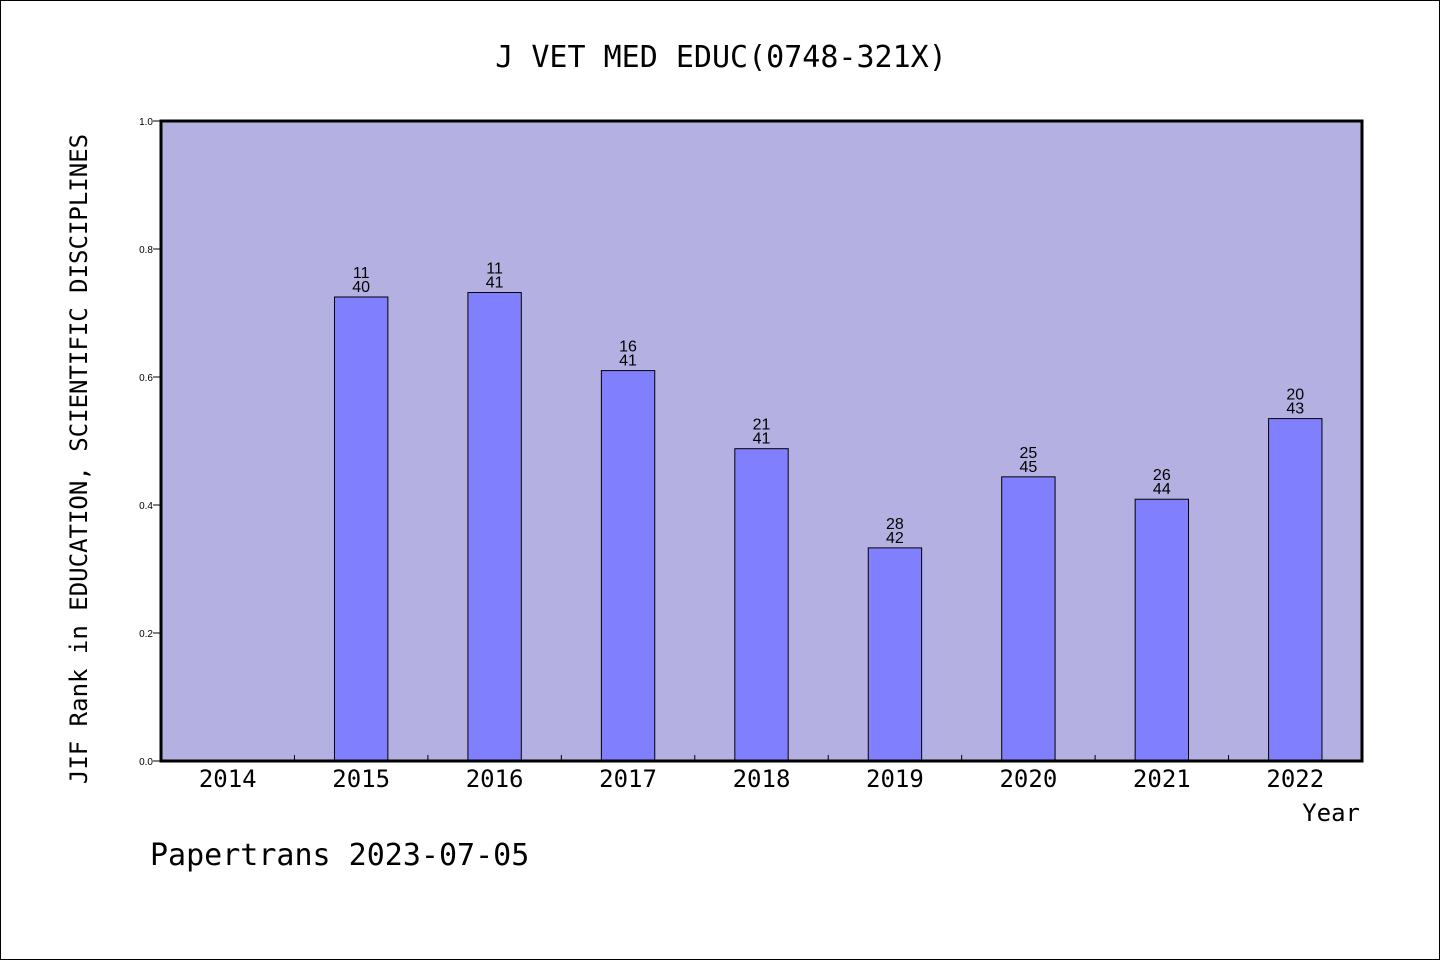 This screenshot has width=1440, height=960. Describe the element at coordinates (361, 287) in the screenshot. I see `bar-total-label: 40` at that location.